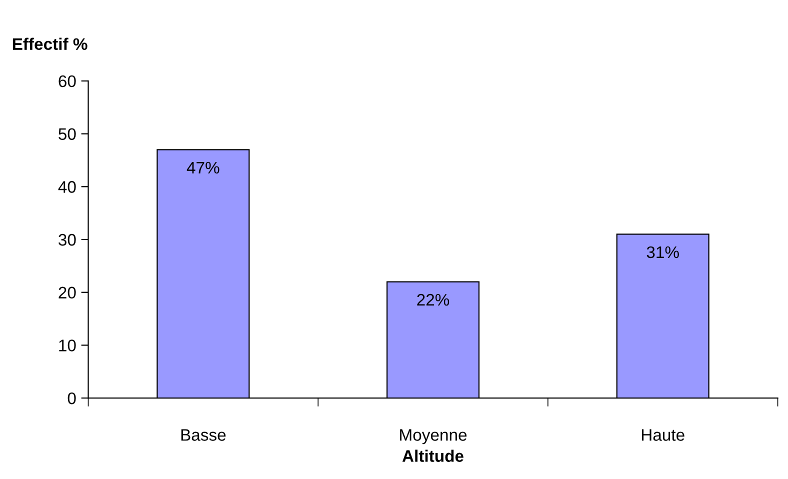  Describe the element at coordinates (67, 81) in the screenshot. I see `y-tick-label: 60` at that location.